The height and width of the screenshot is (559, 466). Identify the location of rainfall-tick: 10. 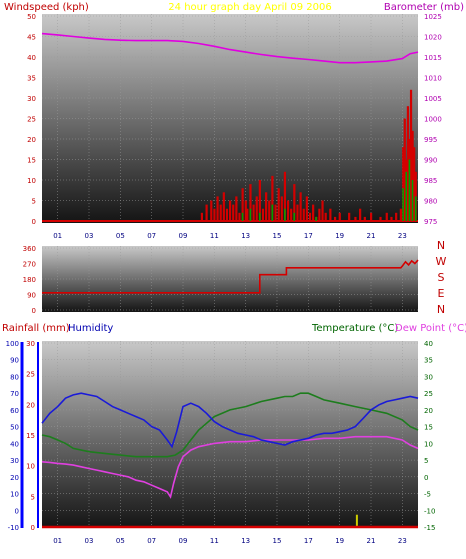
(30, 467).